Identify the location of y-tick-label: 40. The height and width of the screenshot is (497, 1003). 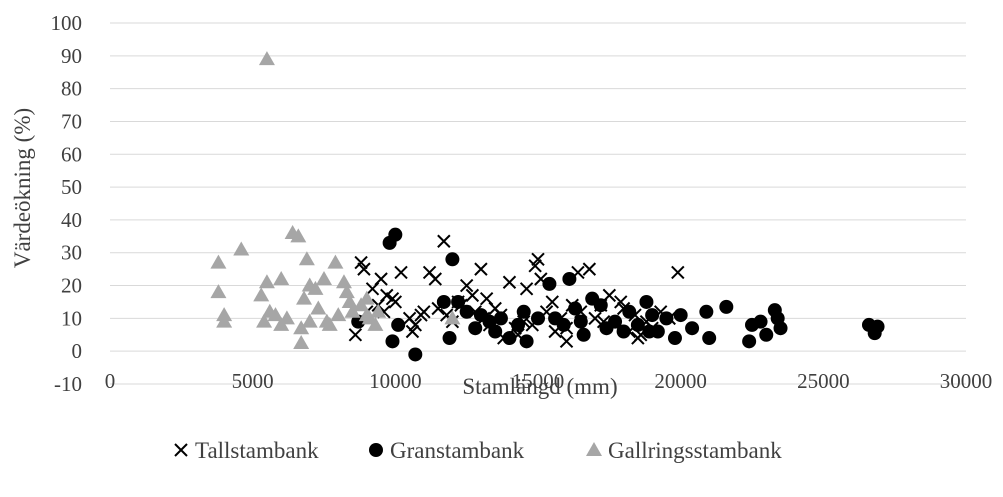
(71, 220).